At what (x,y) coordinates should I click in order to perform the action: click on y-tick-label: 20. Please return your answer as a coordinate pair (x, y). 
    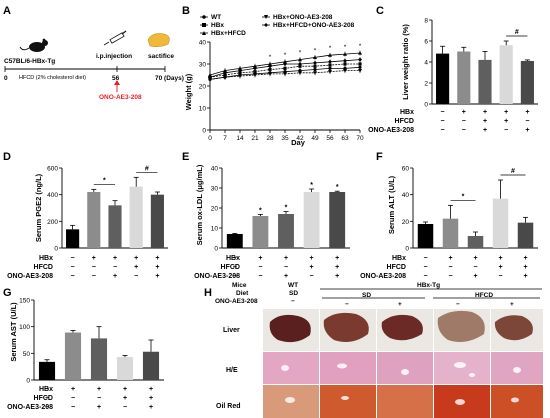
    Looking at the image, I should click on (406, 222).